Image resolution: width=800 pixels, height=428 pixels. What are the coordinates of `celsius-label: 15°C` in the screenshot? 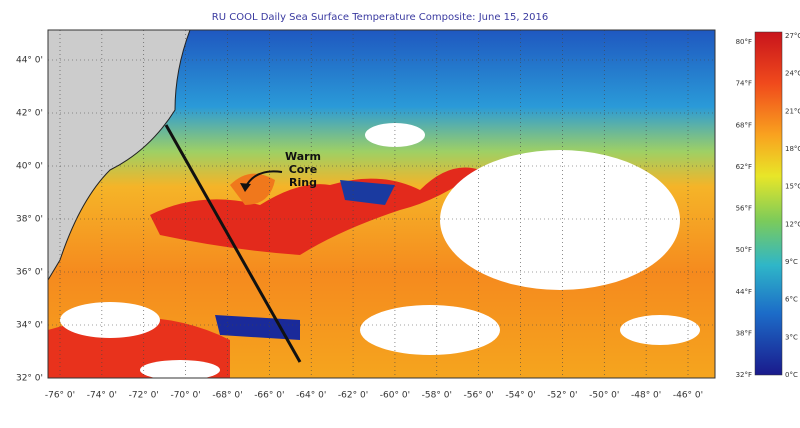 It's located at (792, 187).